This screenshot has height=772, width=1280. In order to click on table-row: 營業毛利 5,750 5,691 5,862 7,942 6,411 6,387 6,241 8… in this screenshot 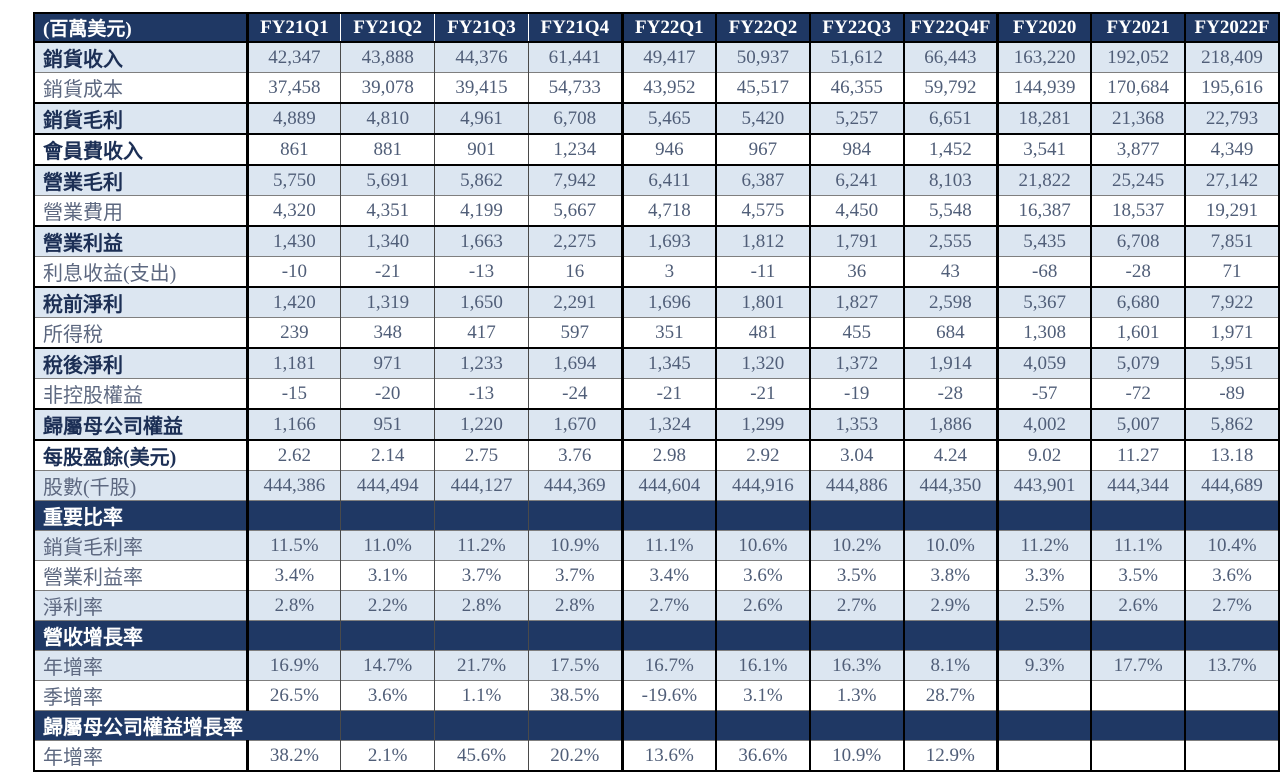, I will do `click(656, 180)`.